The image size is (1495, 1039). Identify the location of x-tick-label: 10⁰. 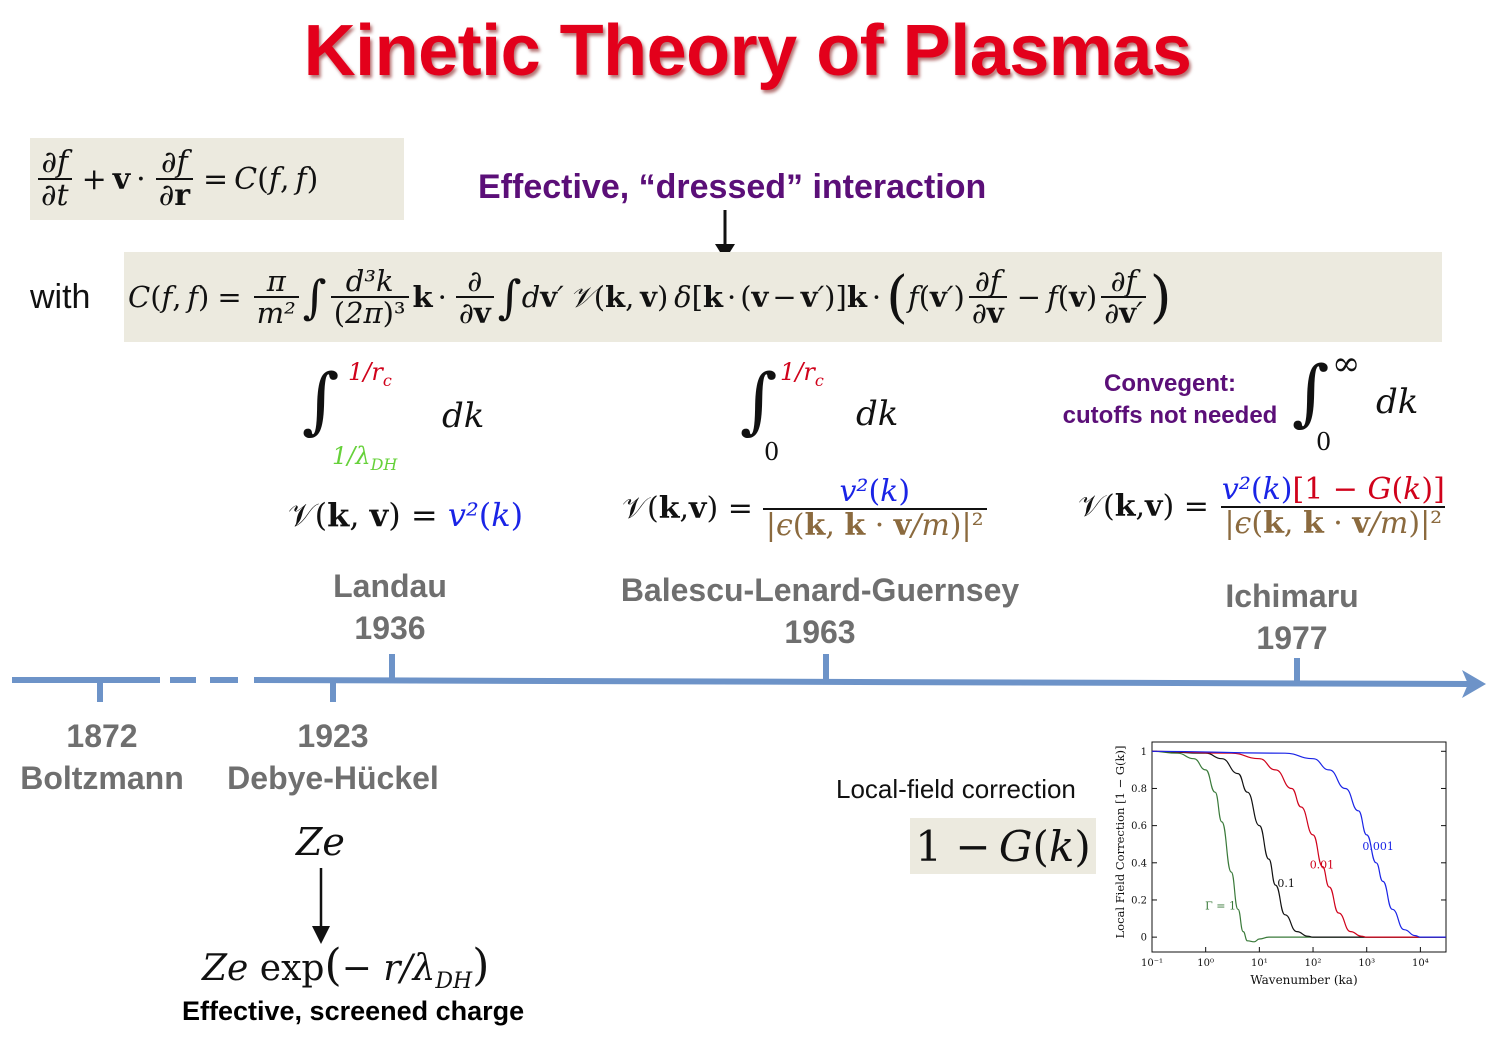
(1205, 963).